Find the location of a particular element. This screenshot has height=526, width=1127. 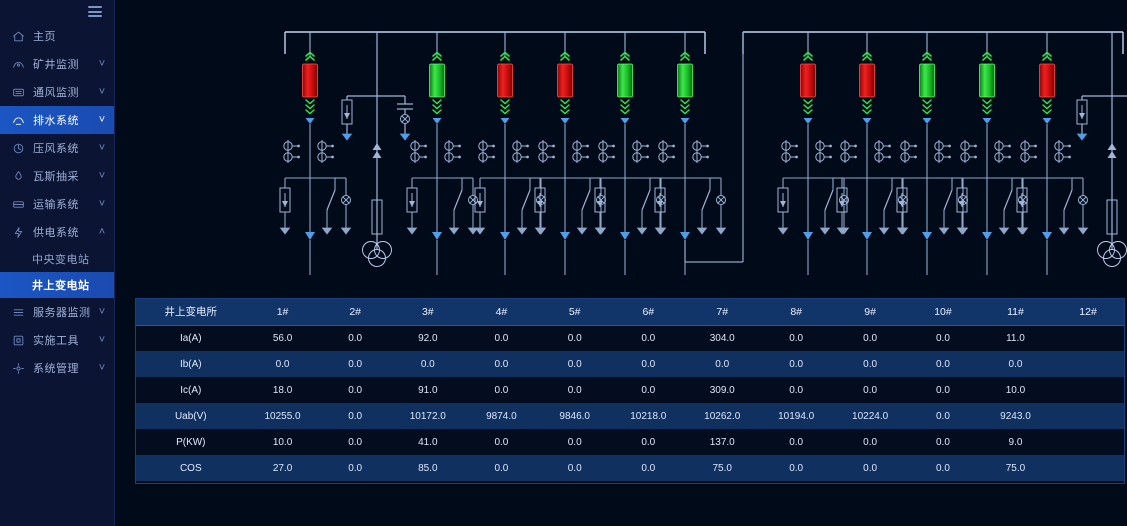

sidebar-item-4: 压风系统 ˅ is located at coordinates (57, 148).